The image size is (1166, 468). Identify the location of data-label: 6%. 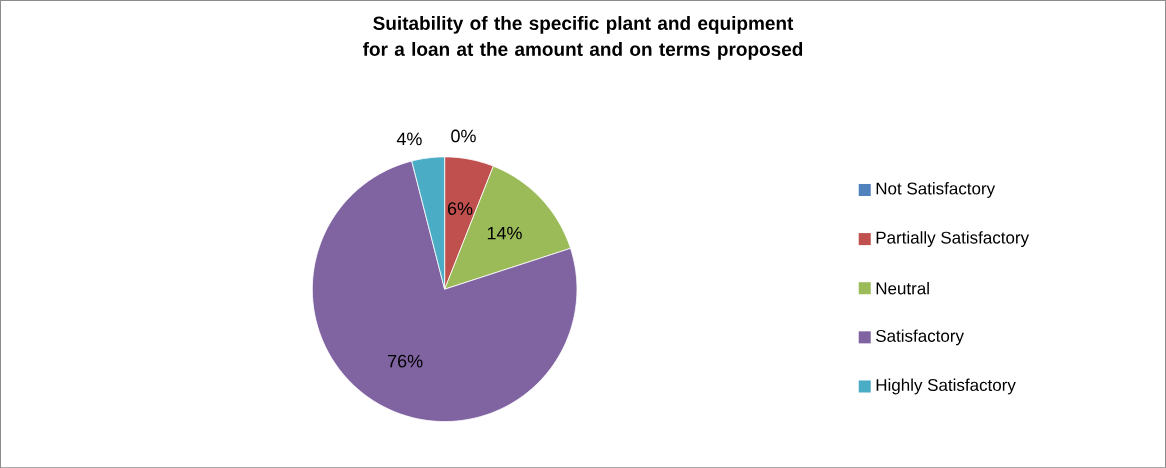
(460, 208).